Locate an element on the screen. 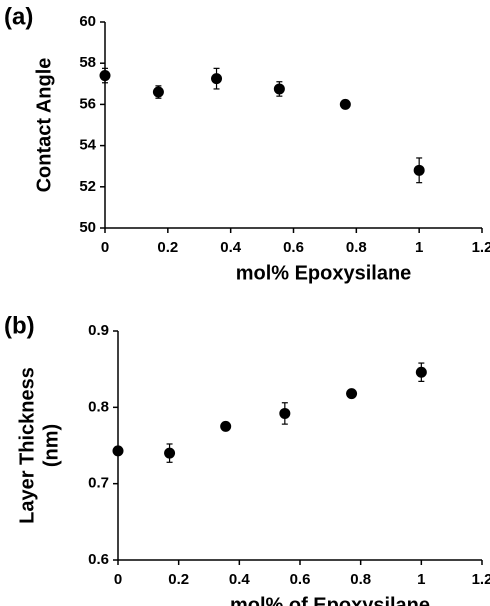 The width and height of the screenshot is (490, 606). y-axis-title: Contact Angle is located at coordinates (44, 125).